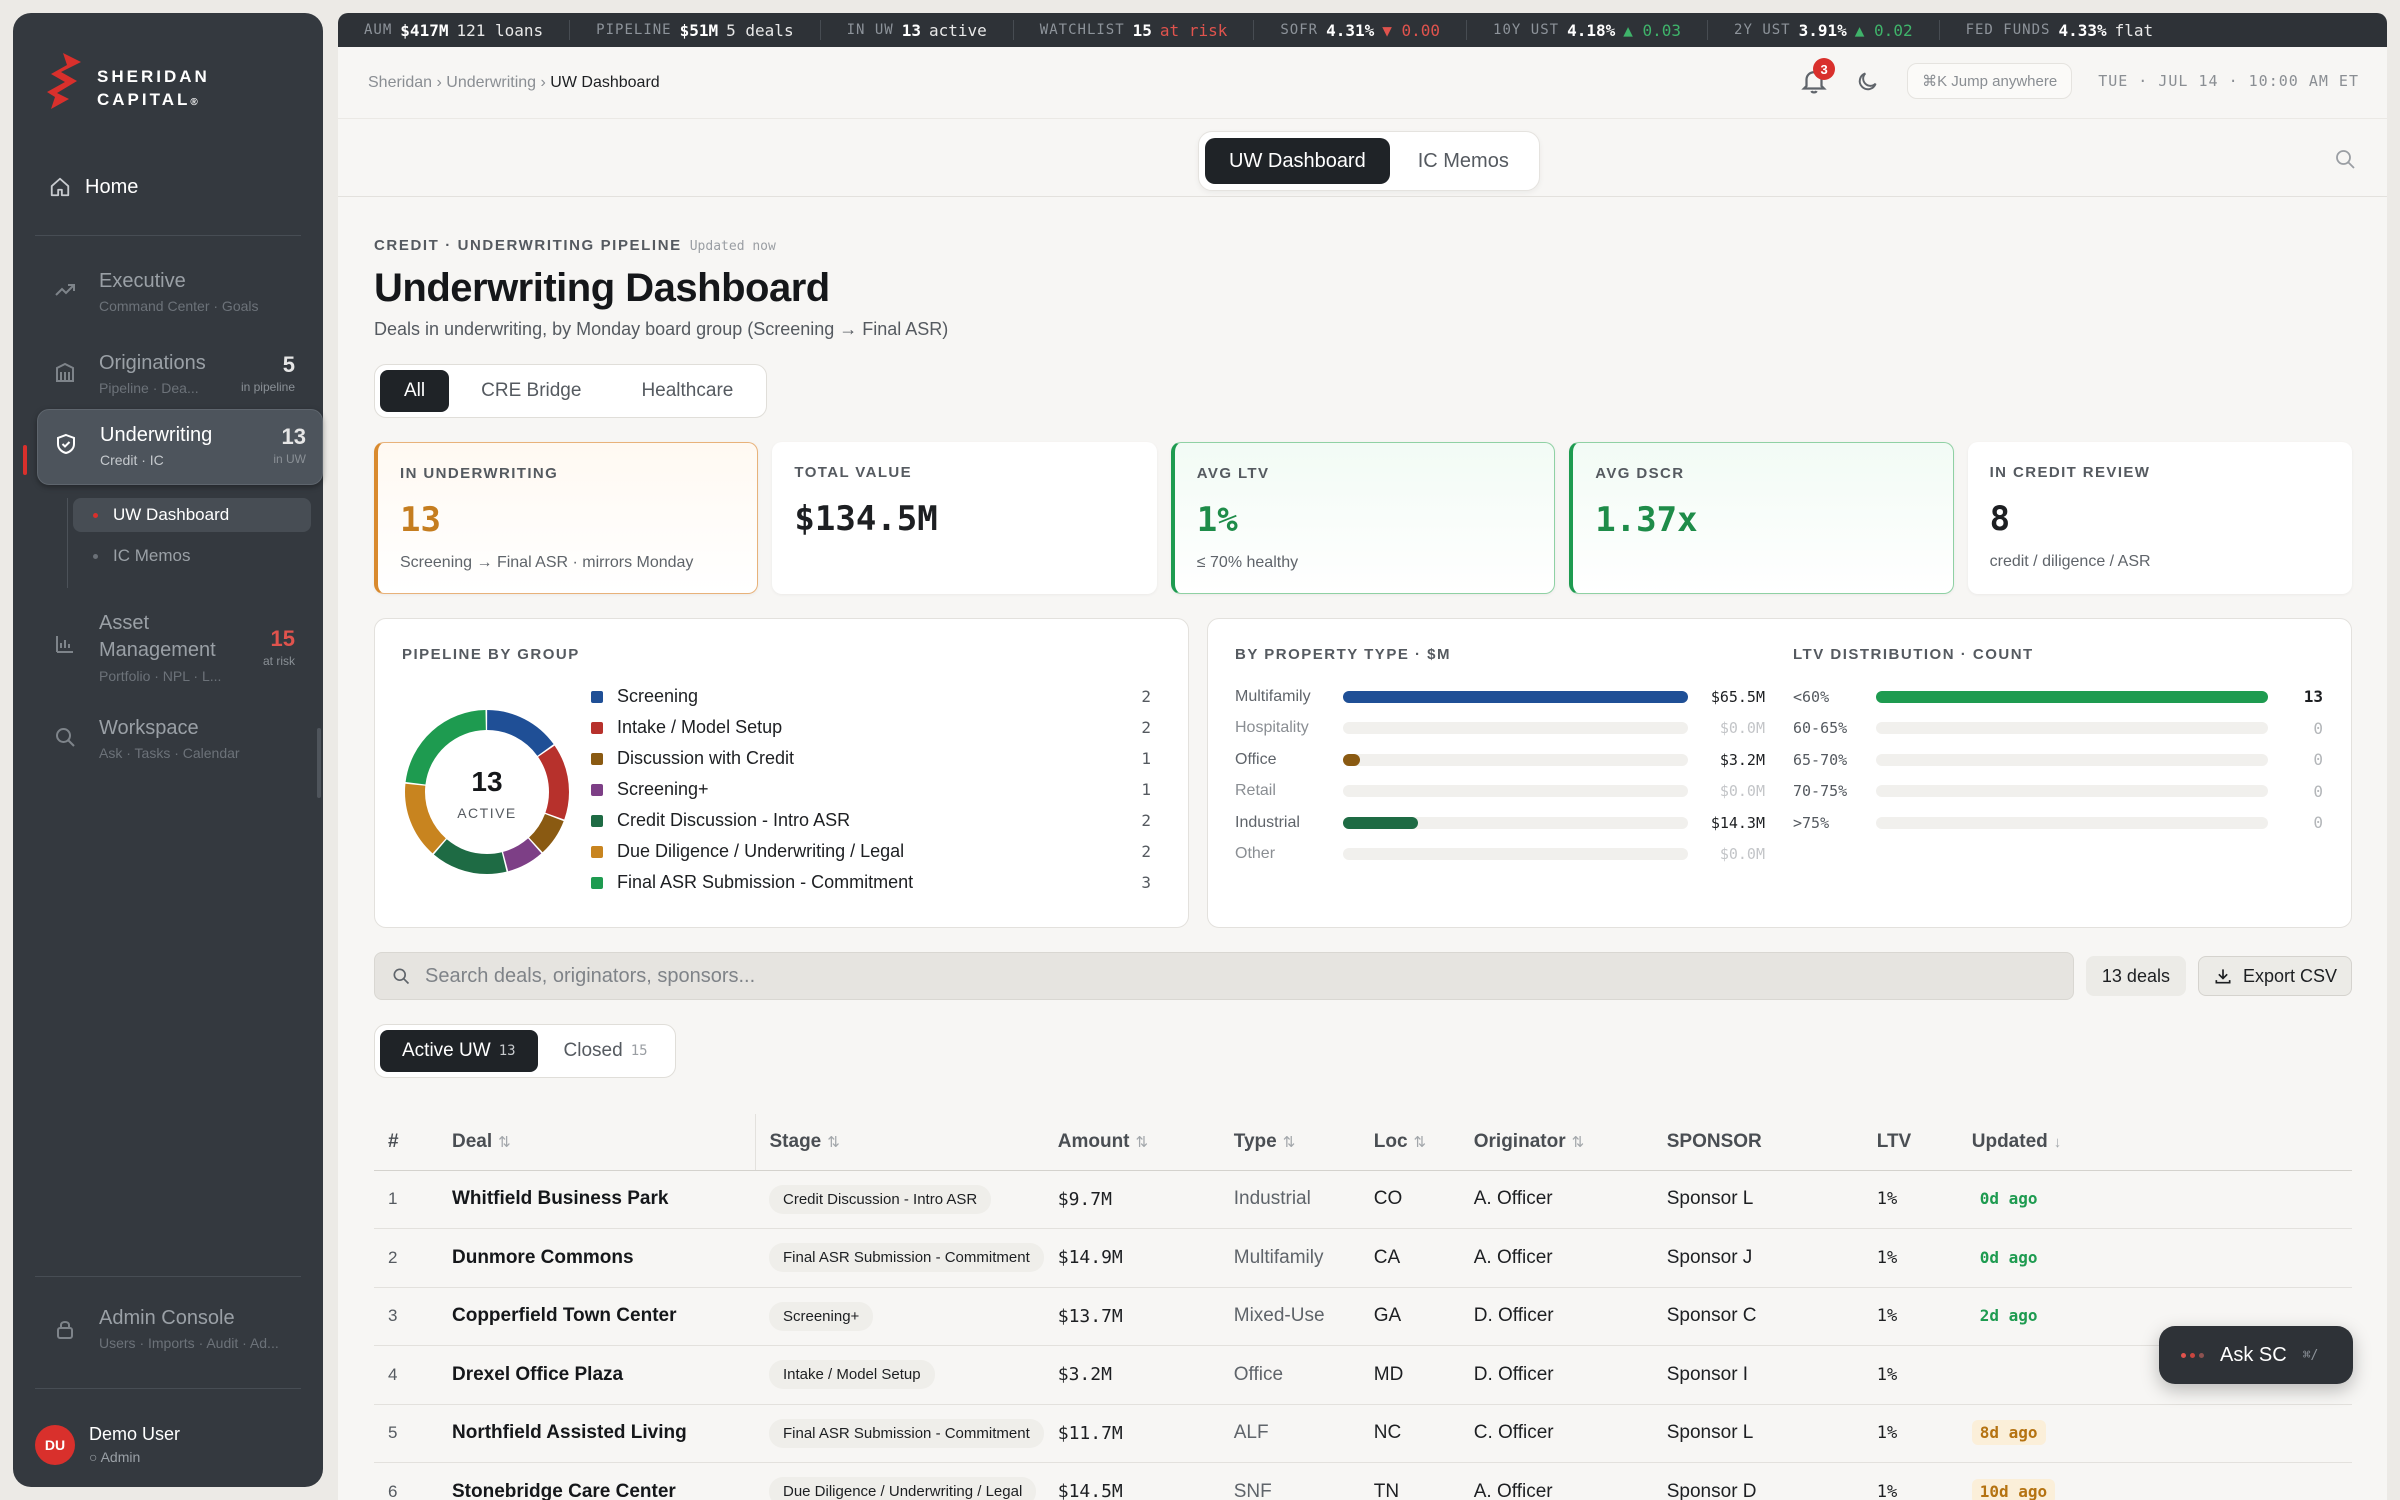  Describe the element at coordinates (1363, 518) in the screenshot. I see `kpi-avg-ltv: AVG LTV 1% ≤ 70% healthy` at that location.